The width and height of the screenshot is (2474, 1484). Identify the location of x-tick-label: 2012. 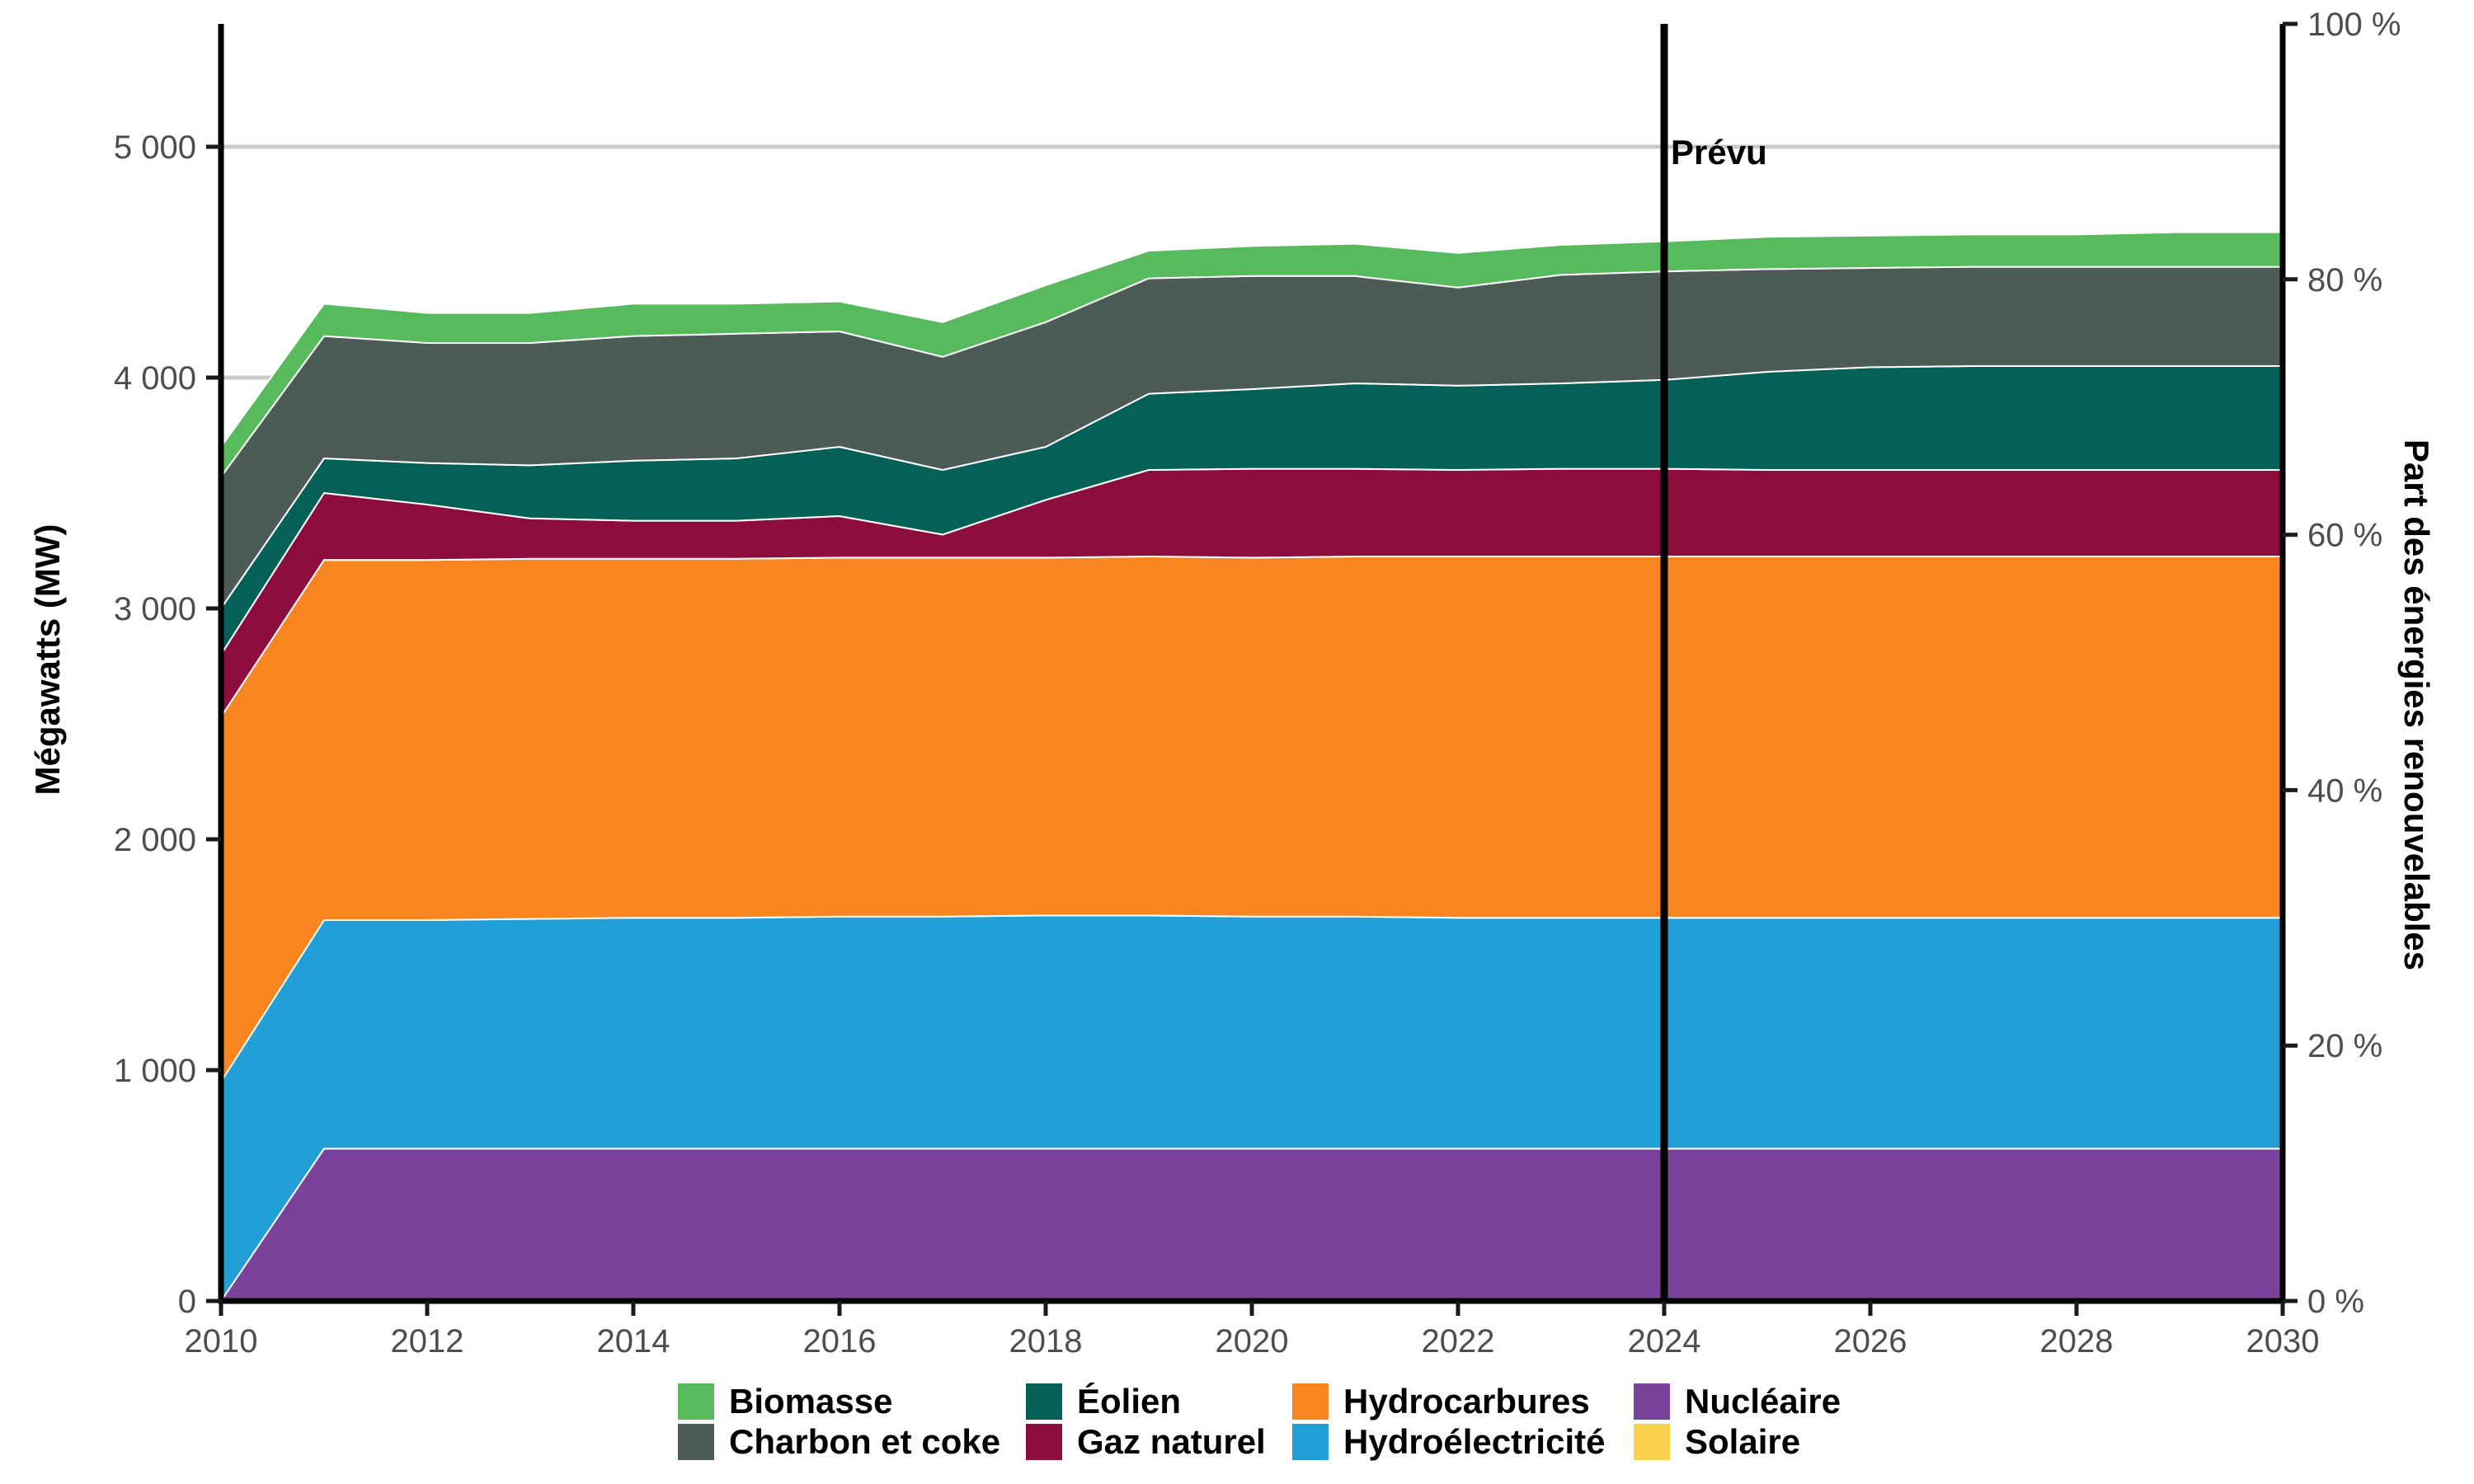
(427, 1341).